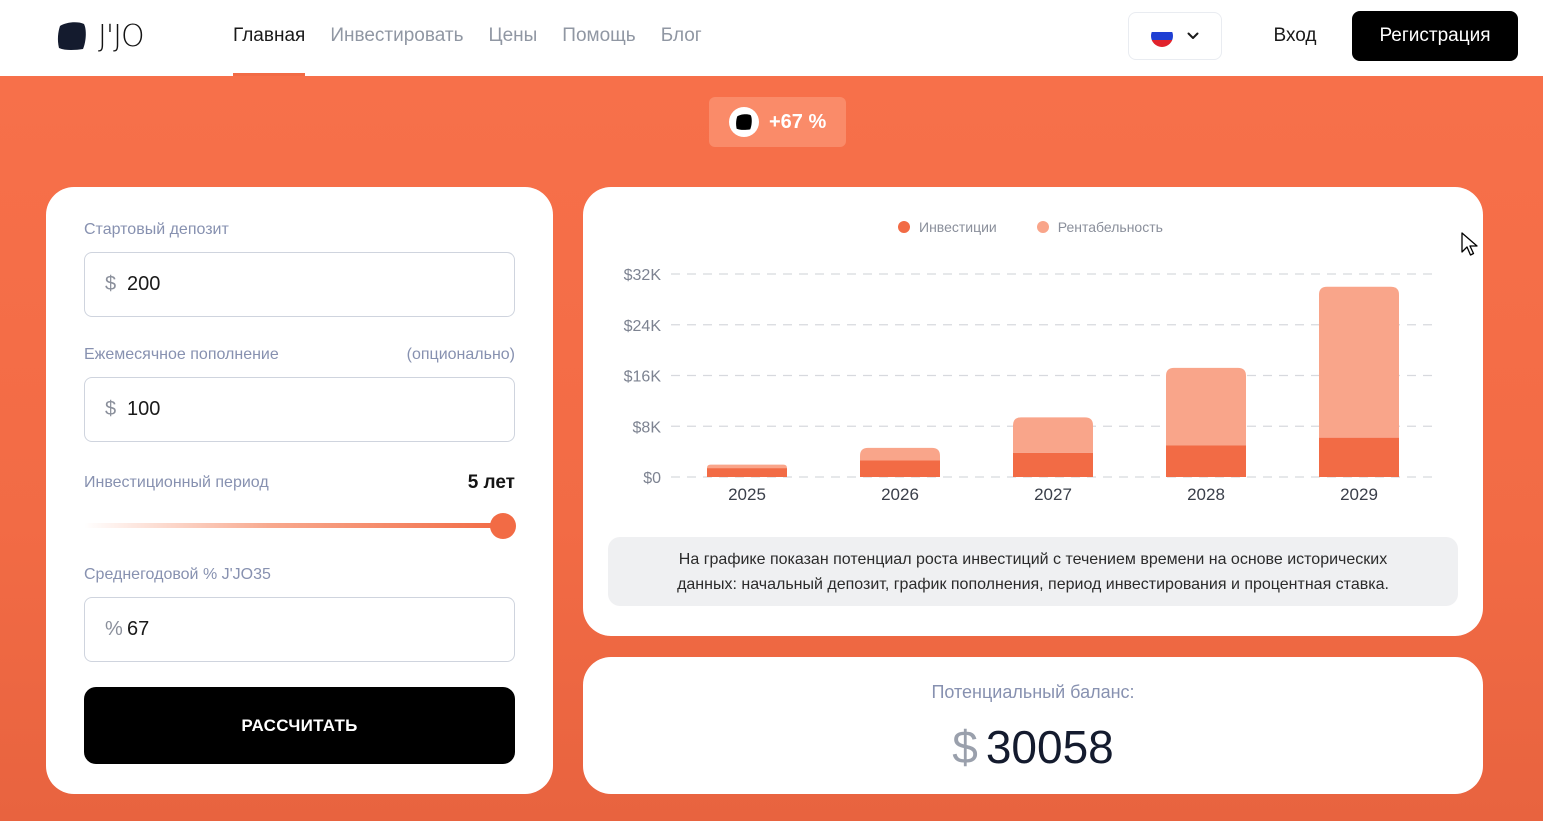  What do you see at coordinates (1053, 435) in the screenshot?
I see `bar-profitability-2027` at bounding box center [1053, 435].